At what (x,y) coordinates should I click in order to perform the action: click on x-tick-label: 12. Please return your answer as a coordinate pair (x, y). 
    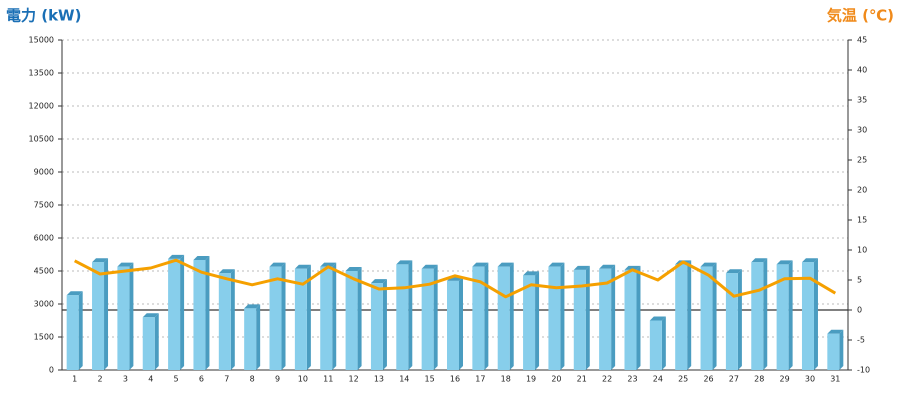
    Looking at the image, I should click on (353, 379).